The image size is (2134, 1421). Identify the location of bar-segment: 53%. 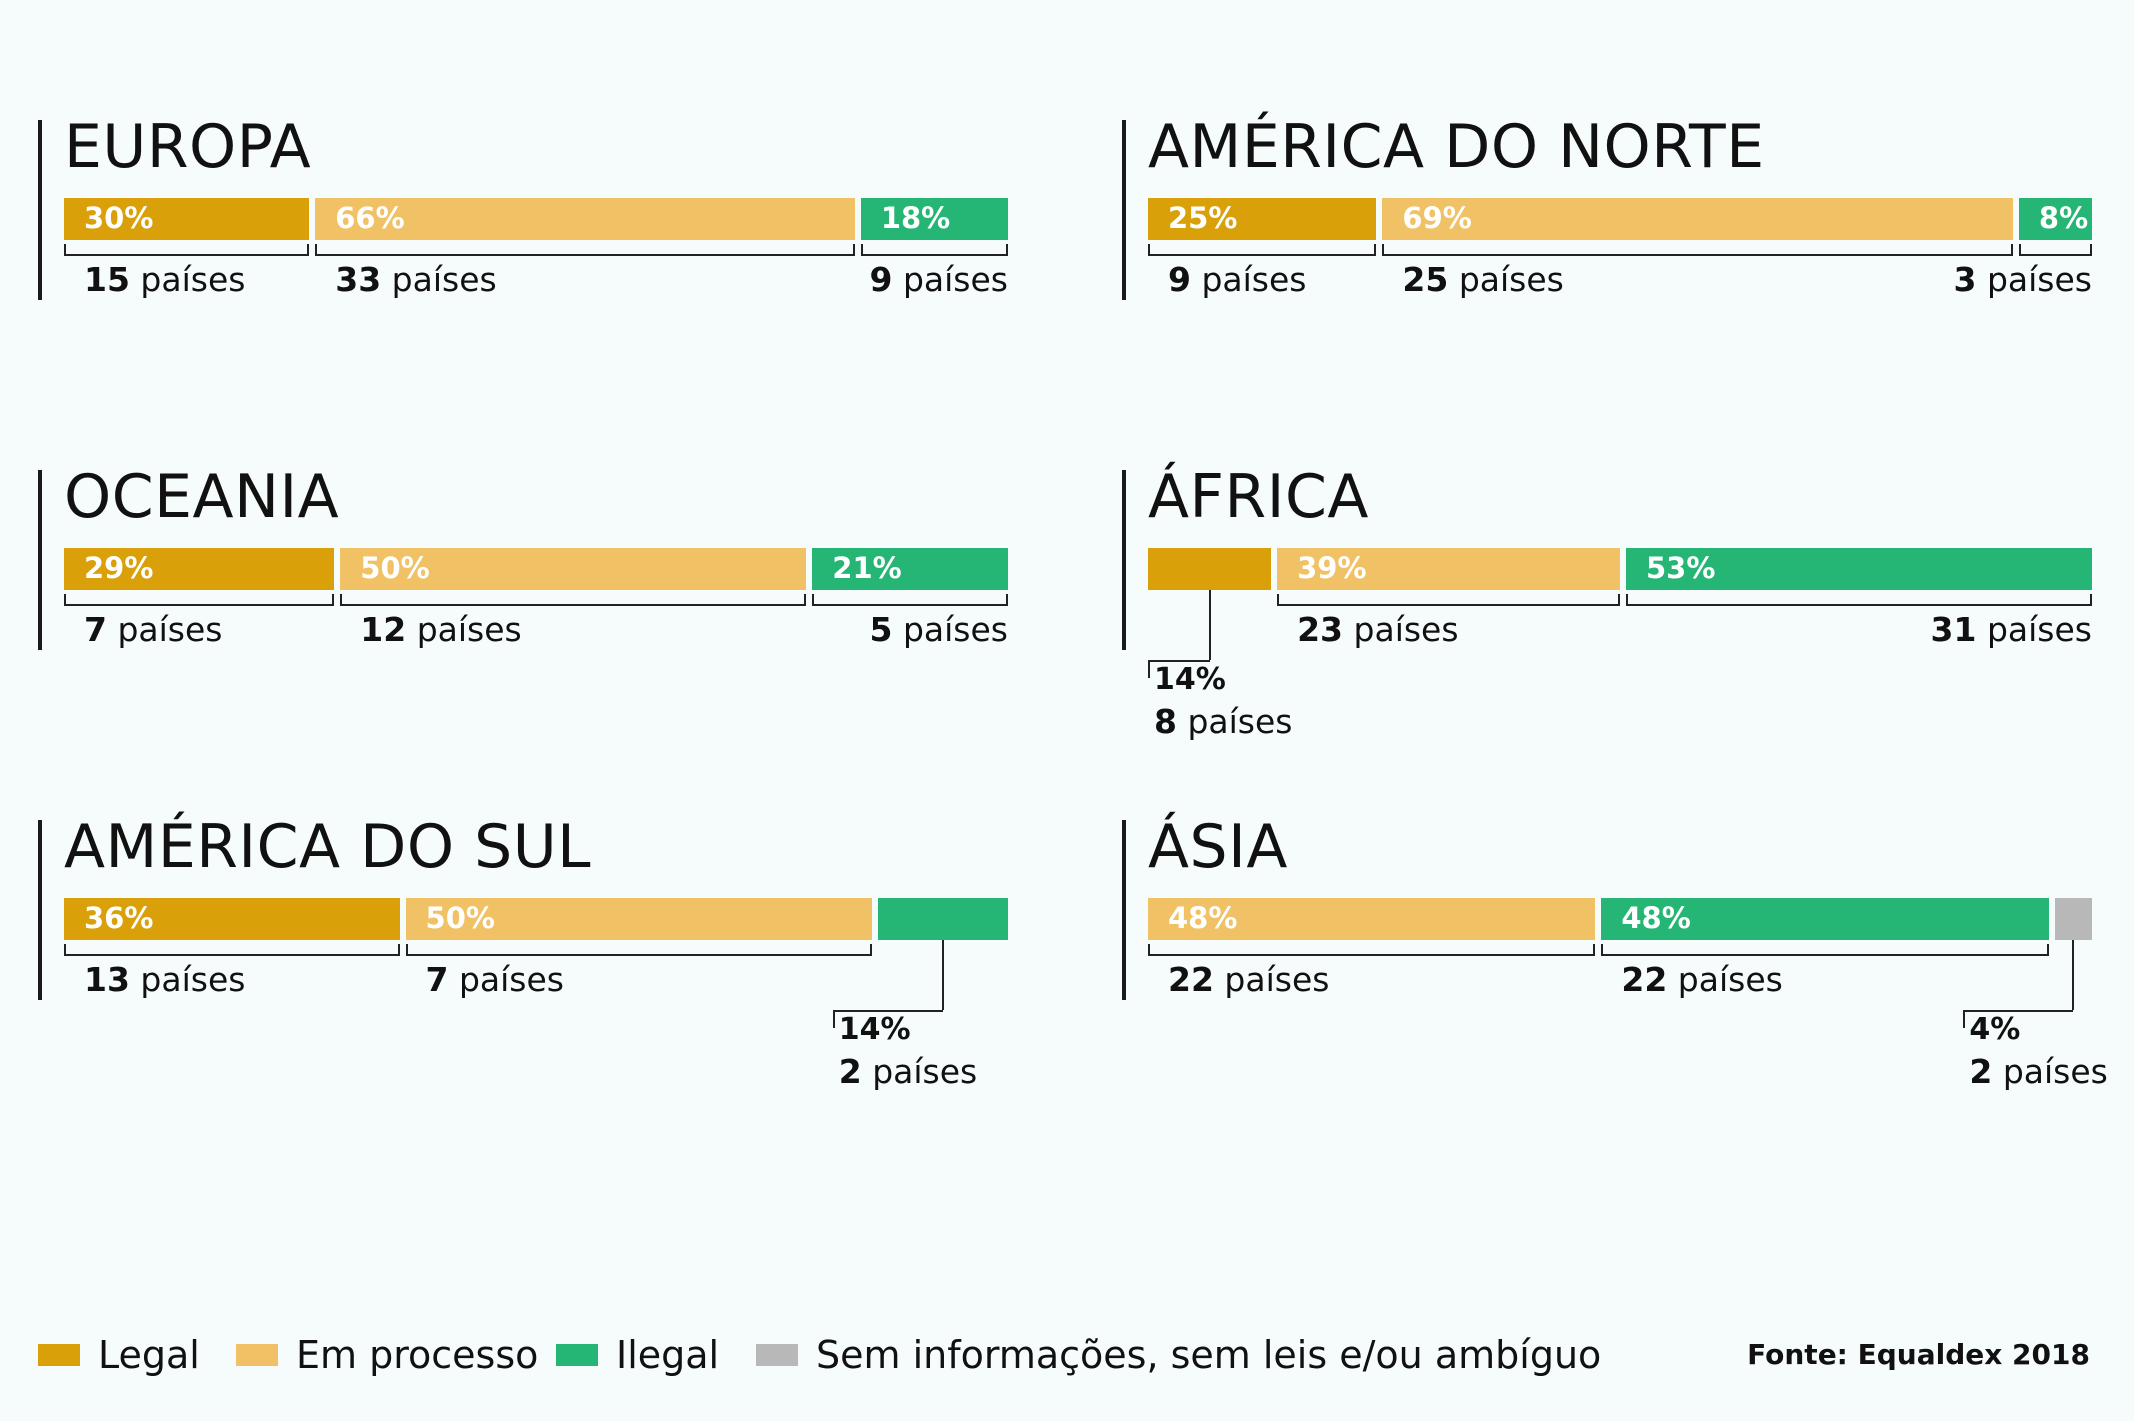
(1859, 569).